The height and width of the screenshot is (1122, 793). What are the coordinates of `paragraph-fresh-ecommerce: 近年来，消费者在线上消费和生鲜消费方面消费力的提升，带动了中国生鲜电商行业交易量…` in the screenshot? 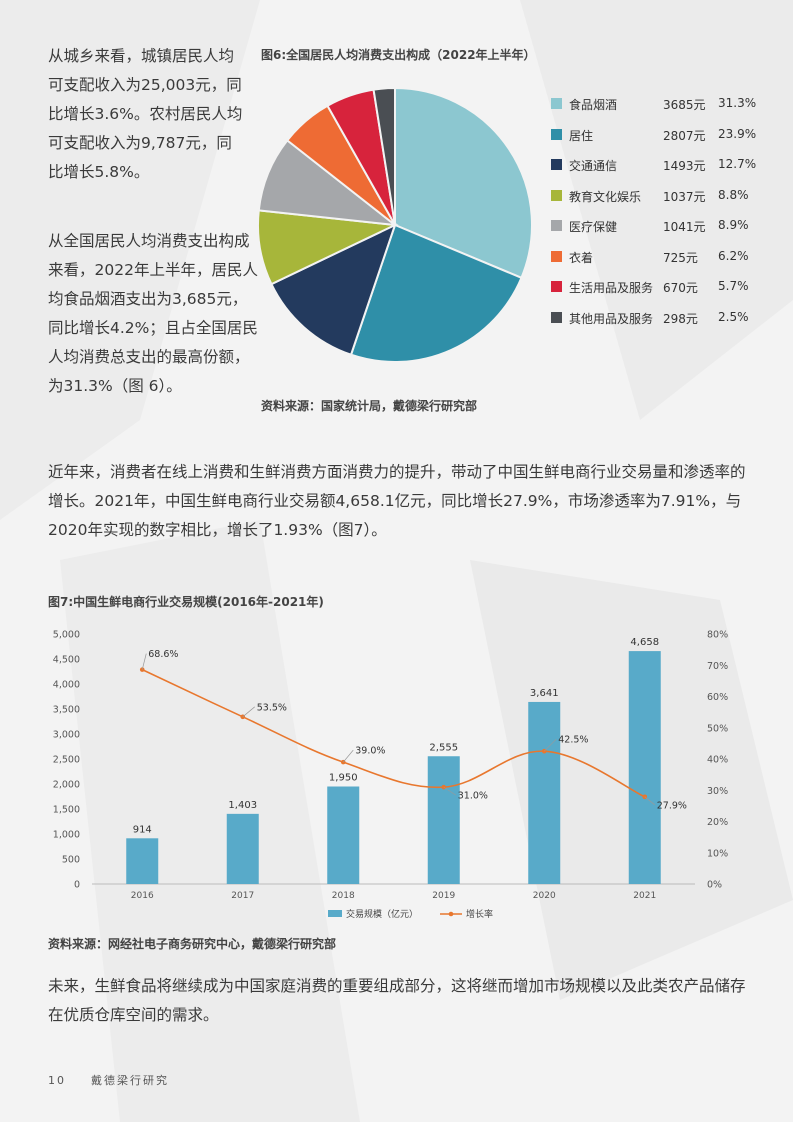 It's located at (397, 501).